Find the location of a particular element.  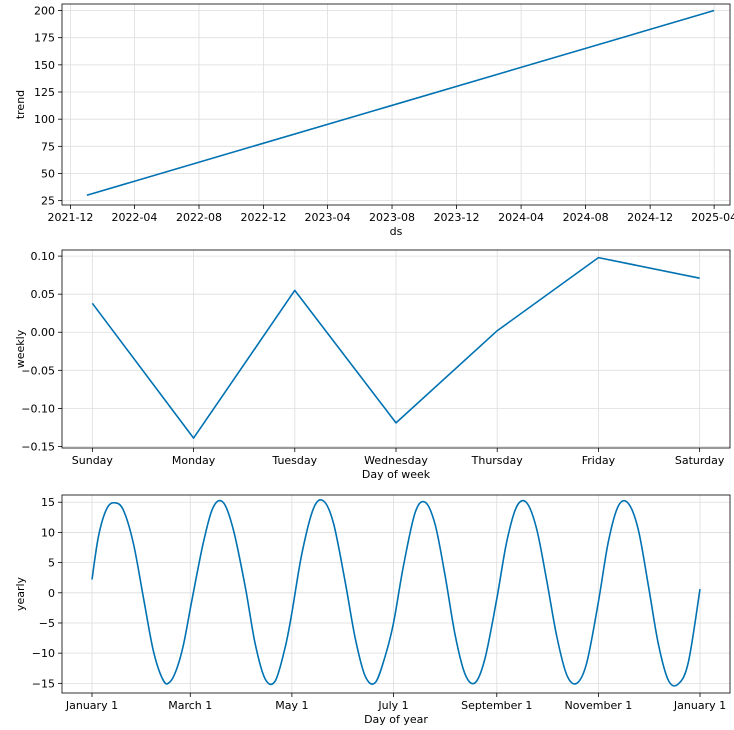

y-tick-label: 0 is located at coordinates (51, 593).